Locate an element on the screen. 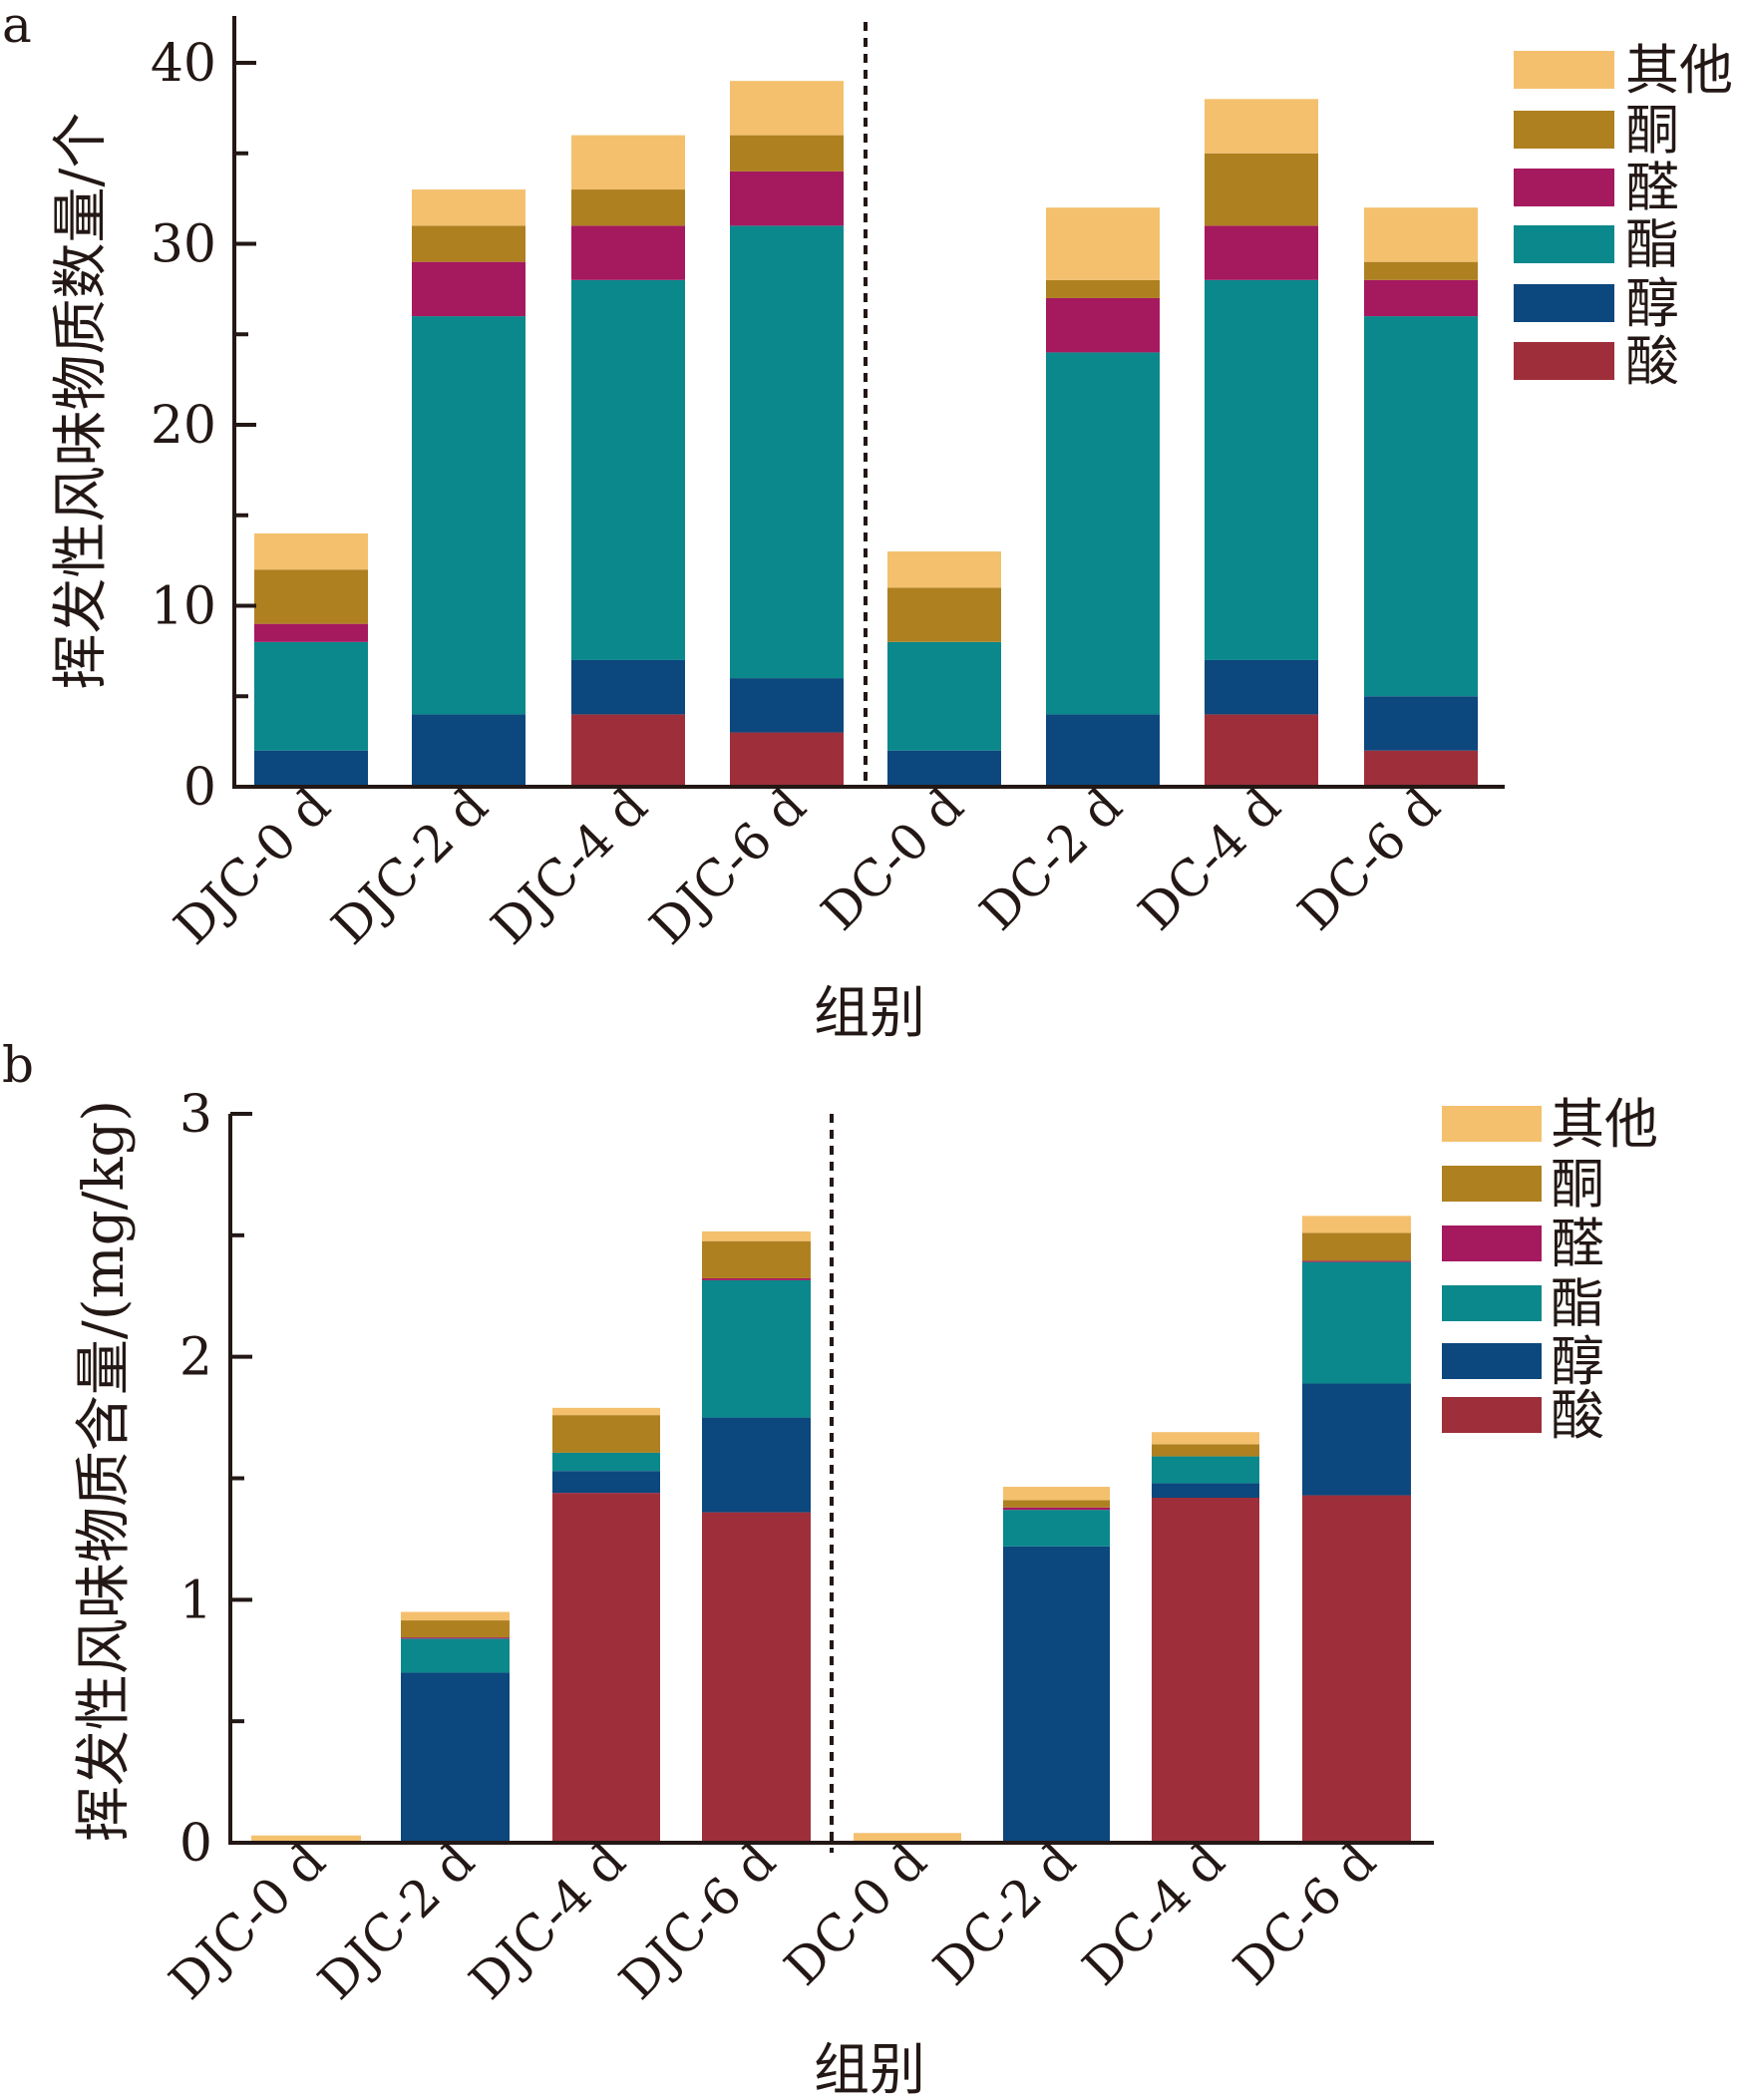 This screenshot has height=2100, width=1745. y-tick-label: 20 is located at coordinates (183, 426).